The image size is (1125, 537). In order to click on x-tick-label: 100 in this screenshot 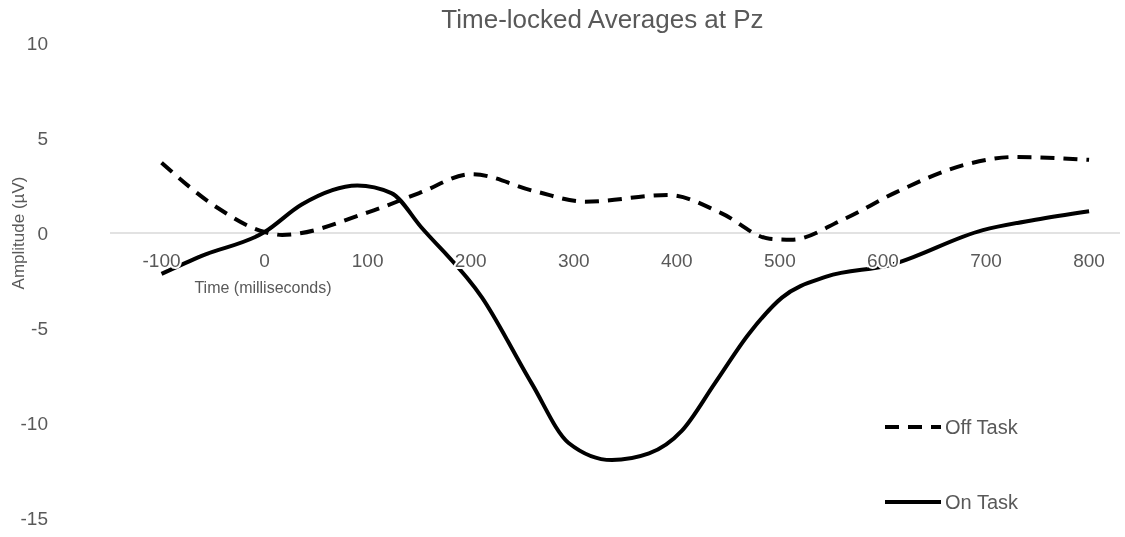, I will do `click(367, 260)`.